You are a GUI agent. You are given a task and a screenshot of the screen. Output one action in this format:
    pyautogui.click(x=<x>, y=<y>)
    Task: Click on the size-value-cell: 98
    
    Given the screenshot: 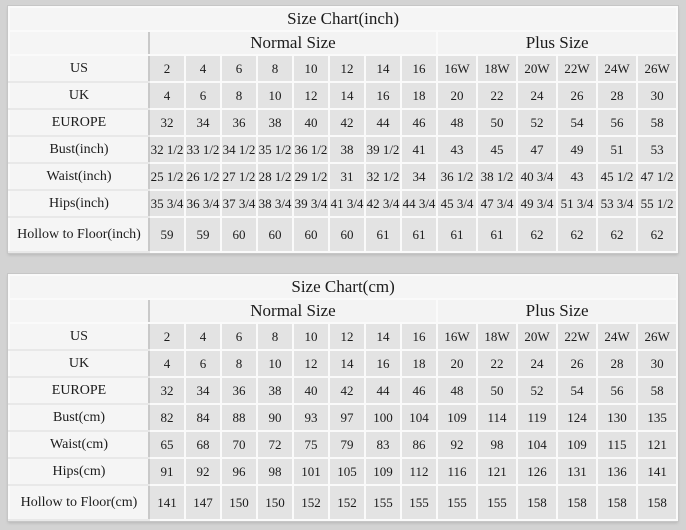 What is the action you would take?
    pyautogui.click(x=275, y=471)
    